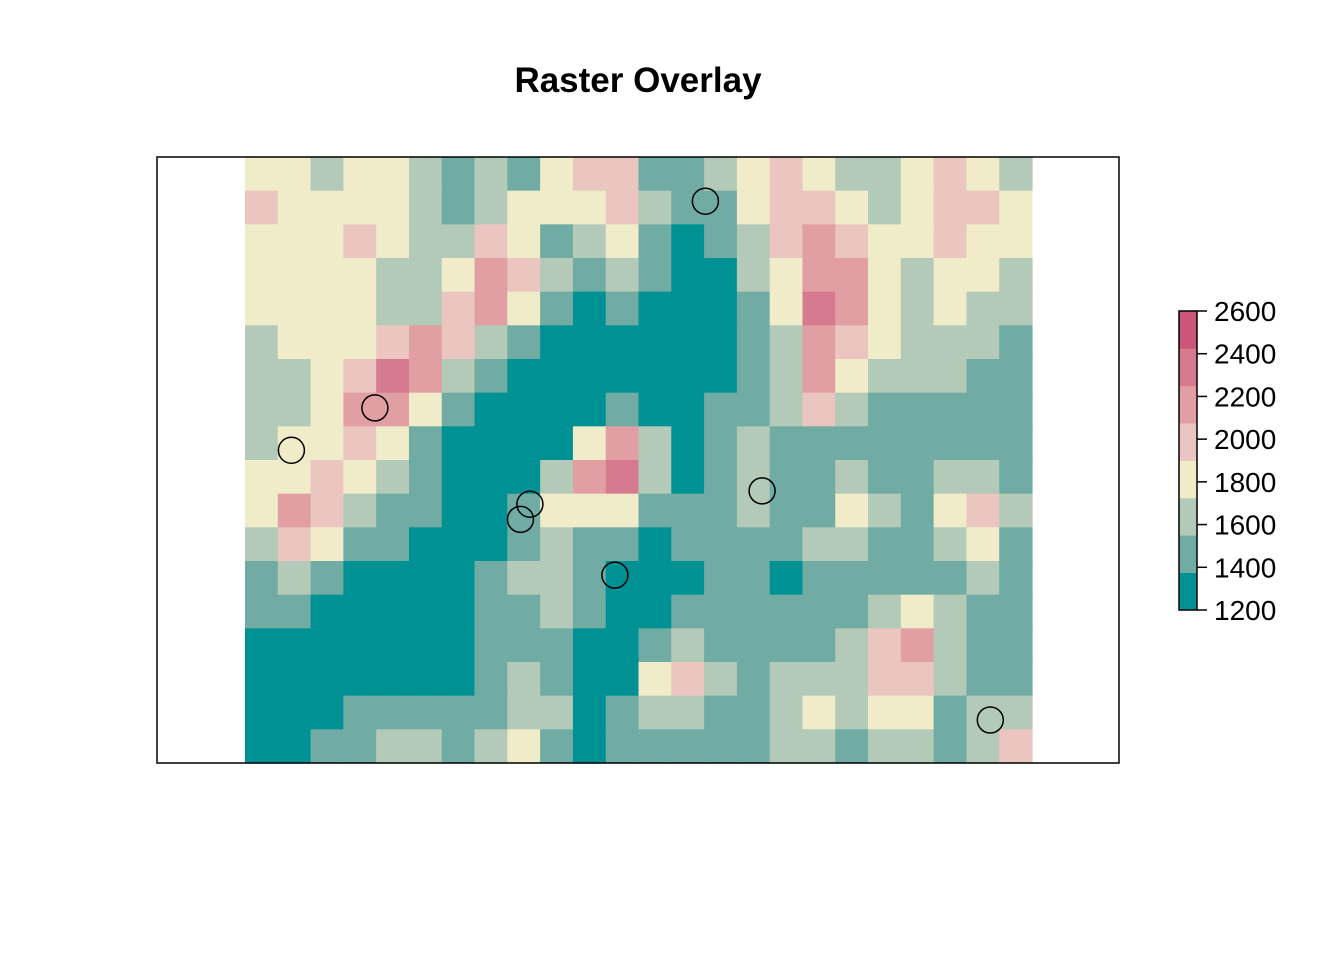 The height and width of the screenshot is (960, 1344). I want to click on color-legend: 2600 2400 2200 2000 1800 1600 1400 1200, so click(1227, 461).